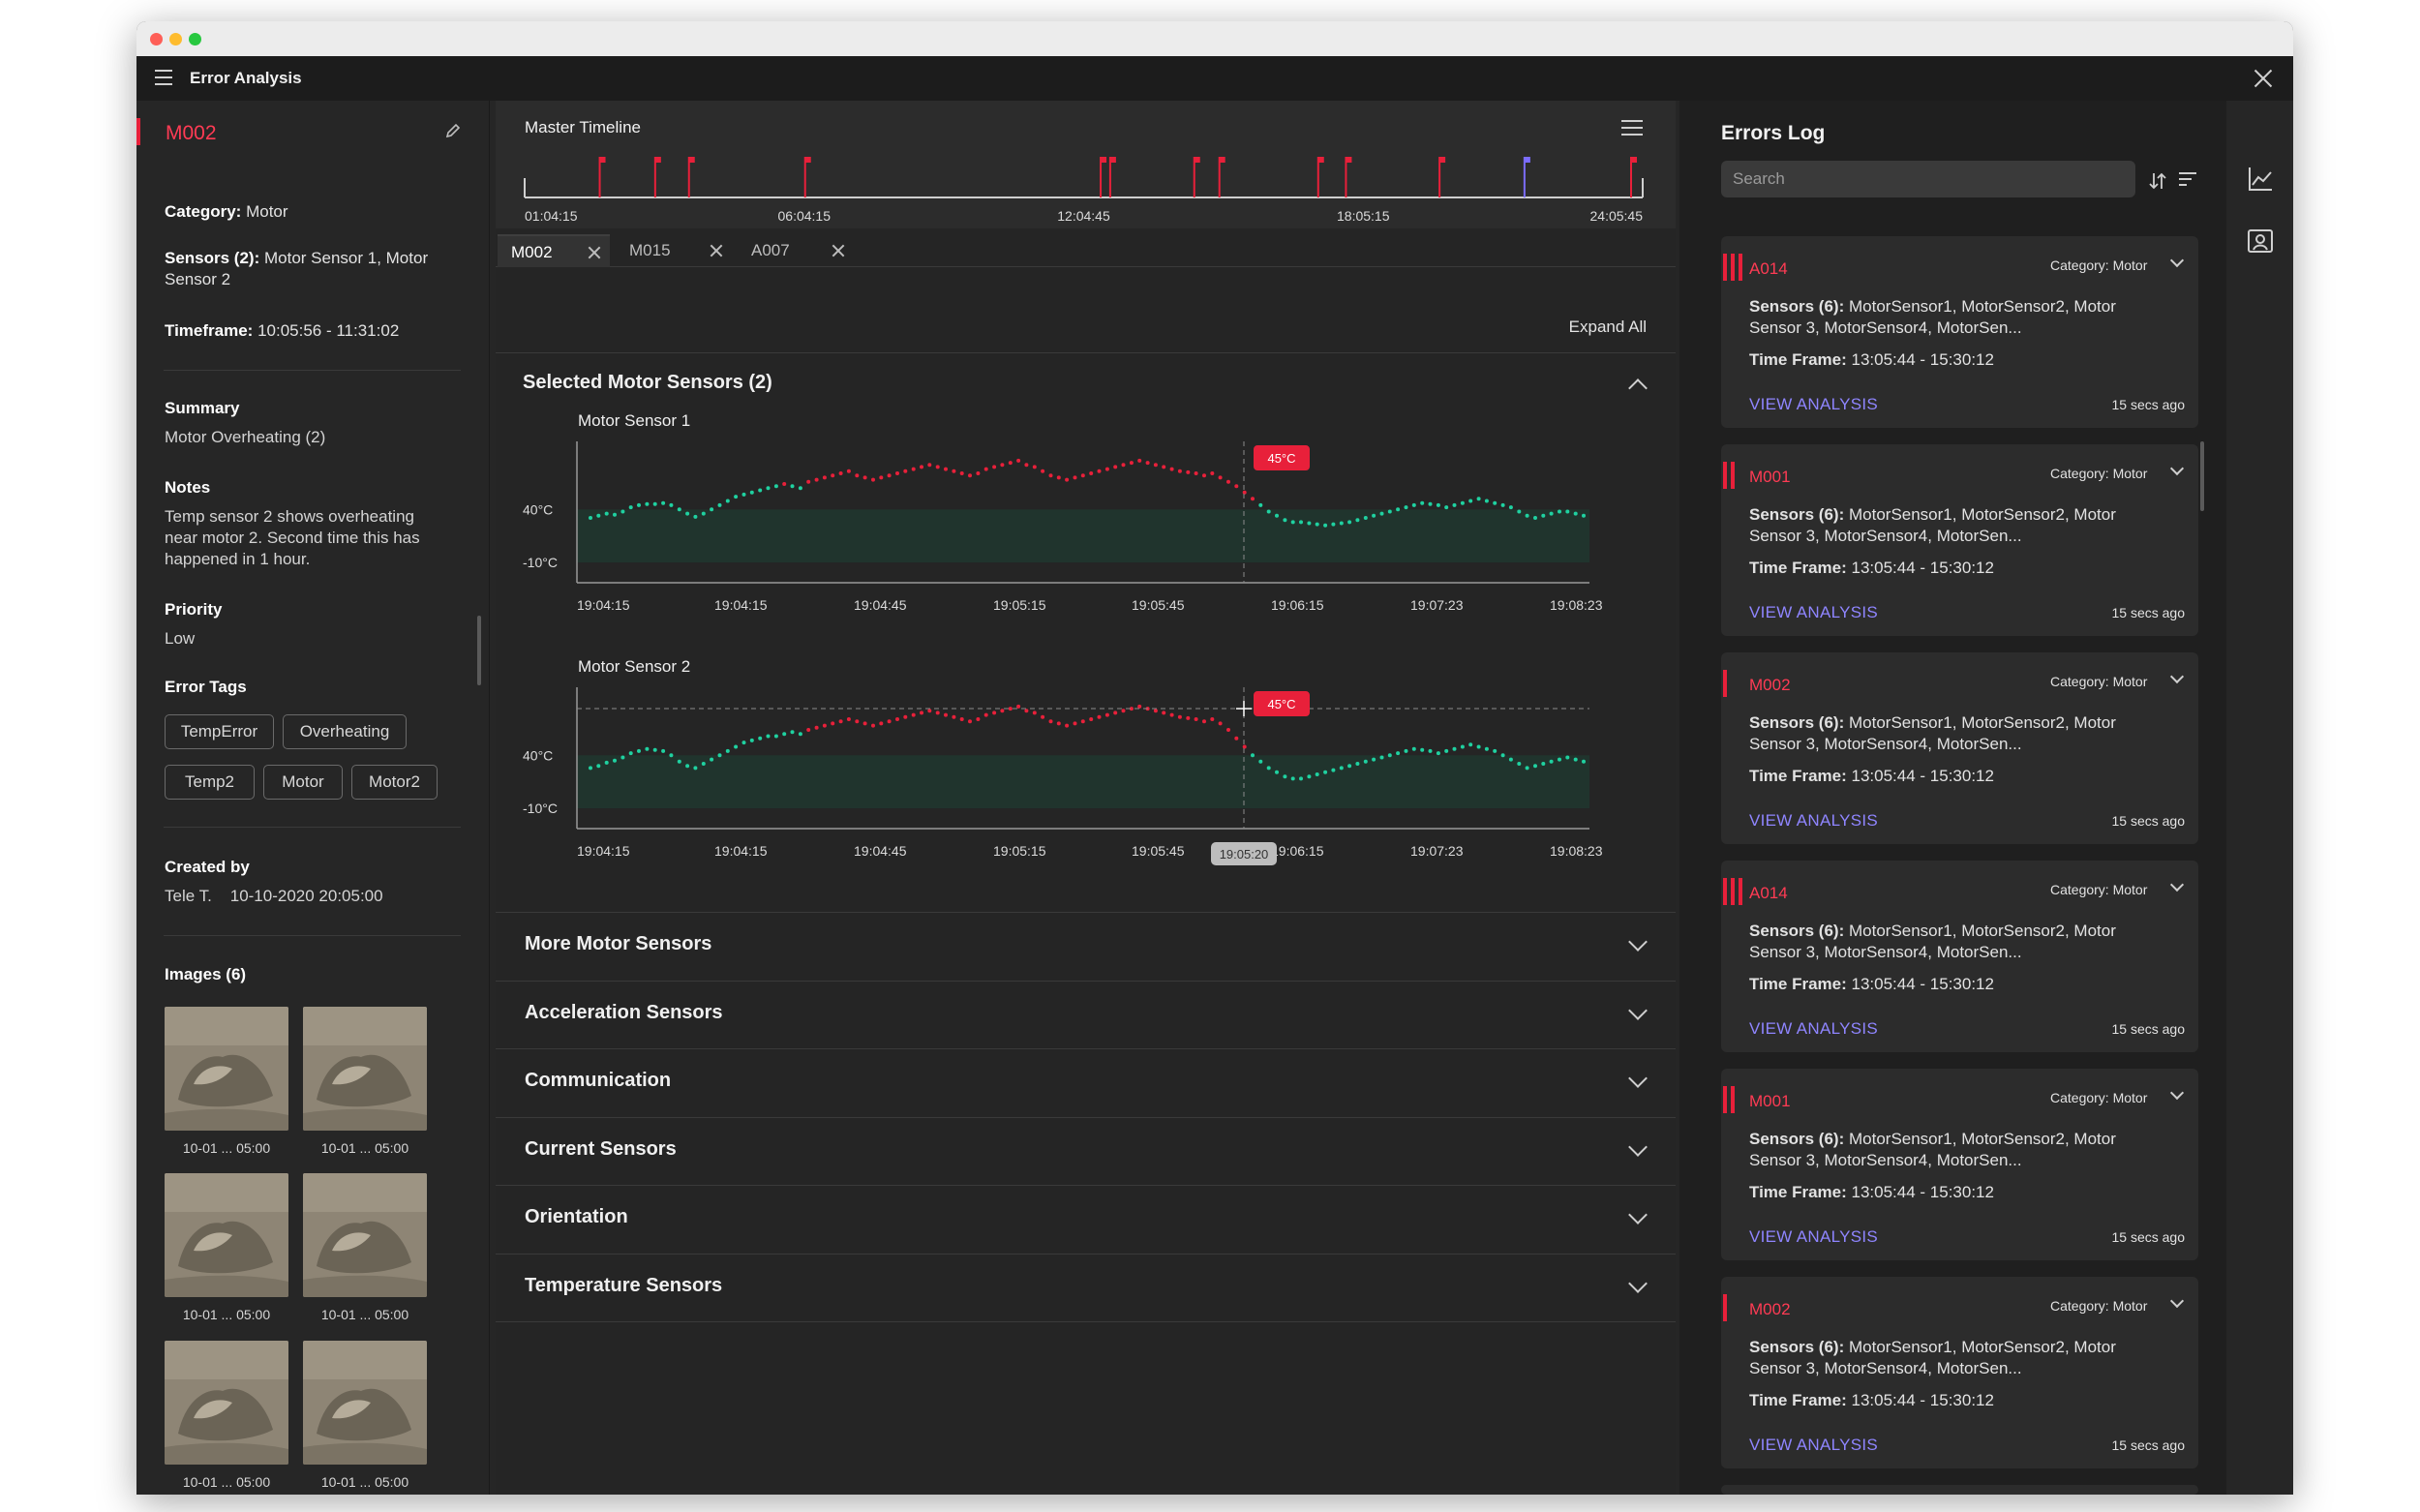  Describe the element at coordinates (2187, 180) in the screenshot. I see `filter-list-icon` at that location.